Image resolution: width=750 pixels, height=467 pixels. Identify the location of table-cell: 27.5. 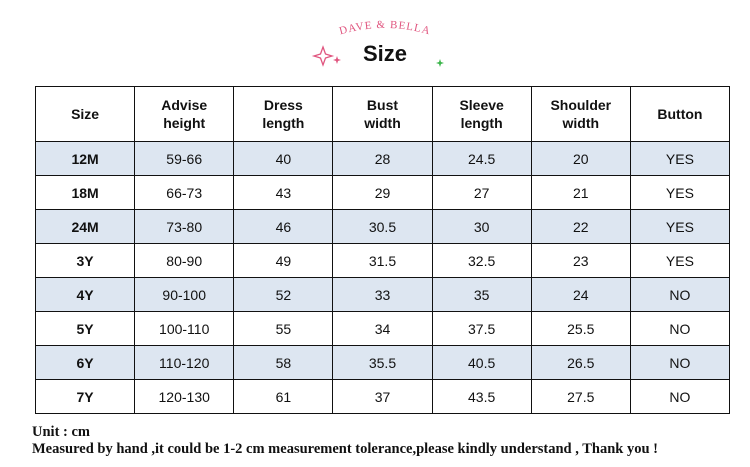
(580, 396).